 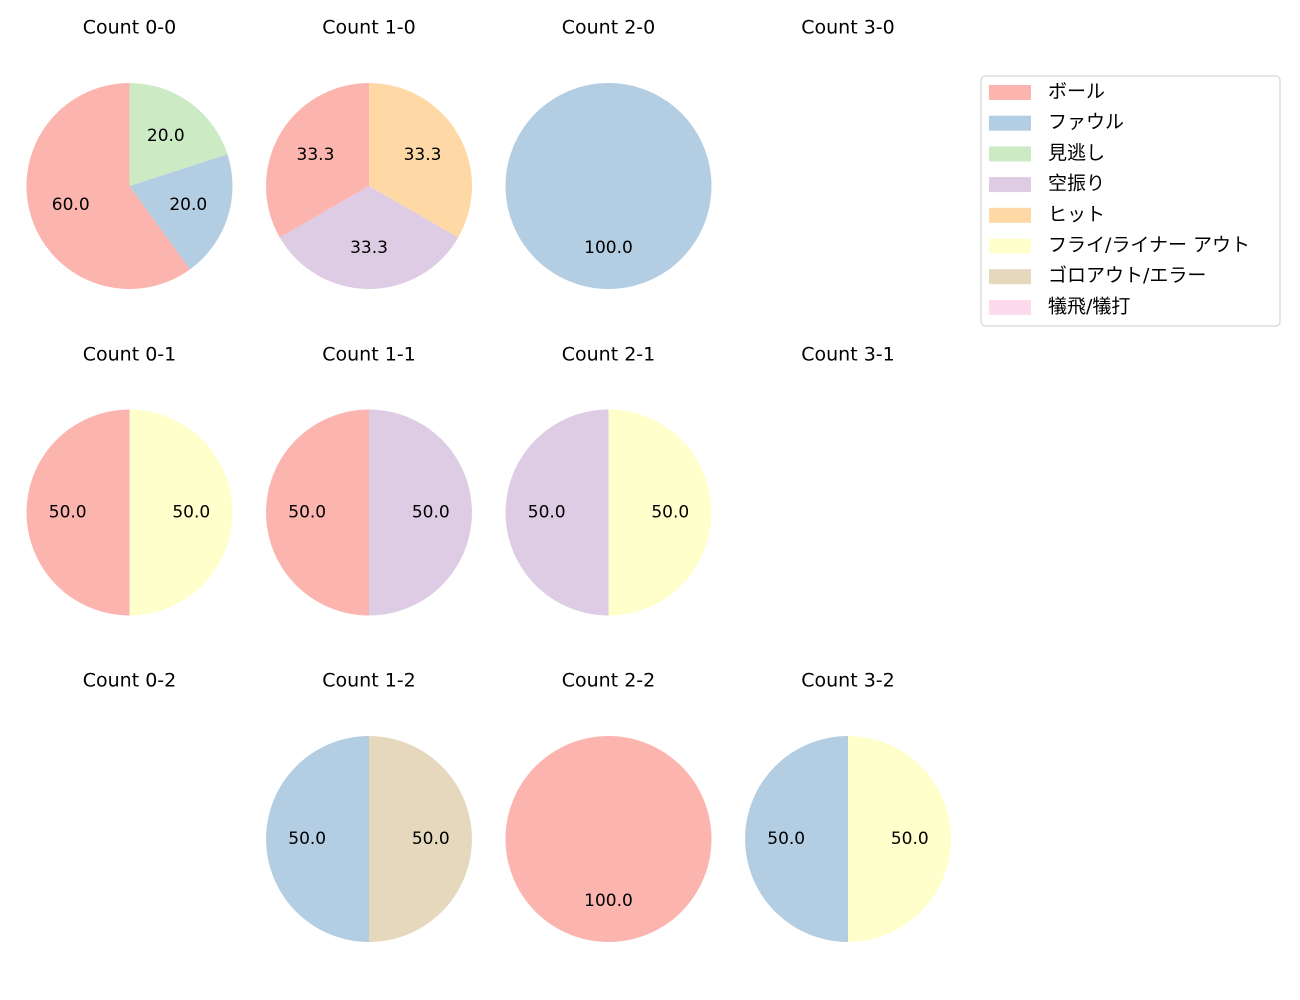 I want to click on legend-label: ゴロアウト/エラー, so click(x=1127, y=276).